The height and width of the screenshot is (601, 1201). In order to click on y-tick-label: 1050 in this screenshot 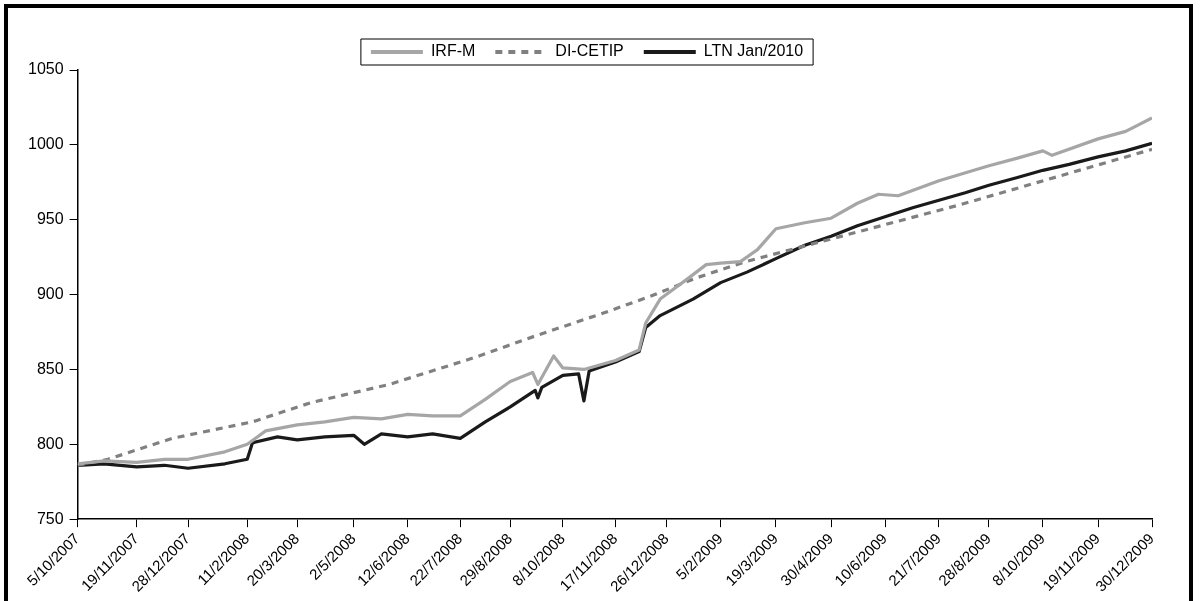, I will do `click(46, 69)`.